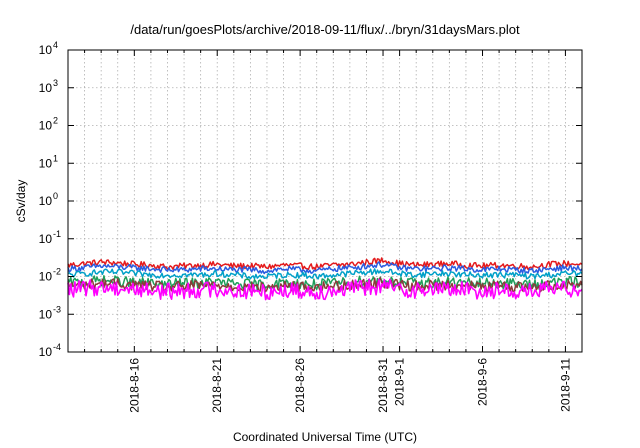 The width and height of the screenshot is (640, 448). I want to click on y-tick-label: 10⁻³, so click(50, 312).